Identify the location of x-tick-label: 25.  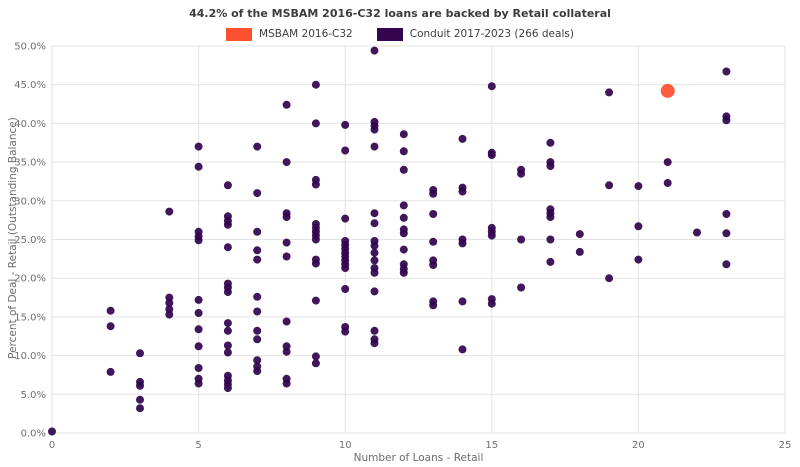
(785, 445).